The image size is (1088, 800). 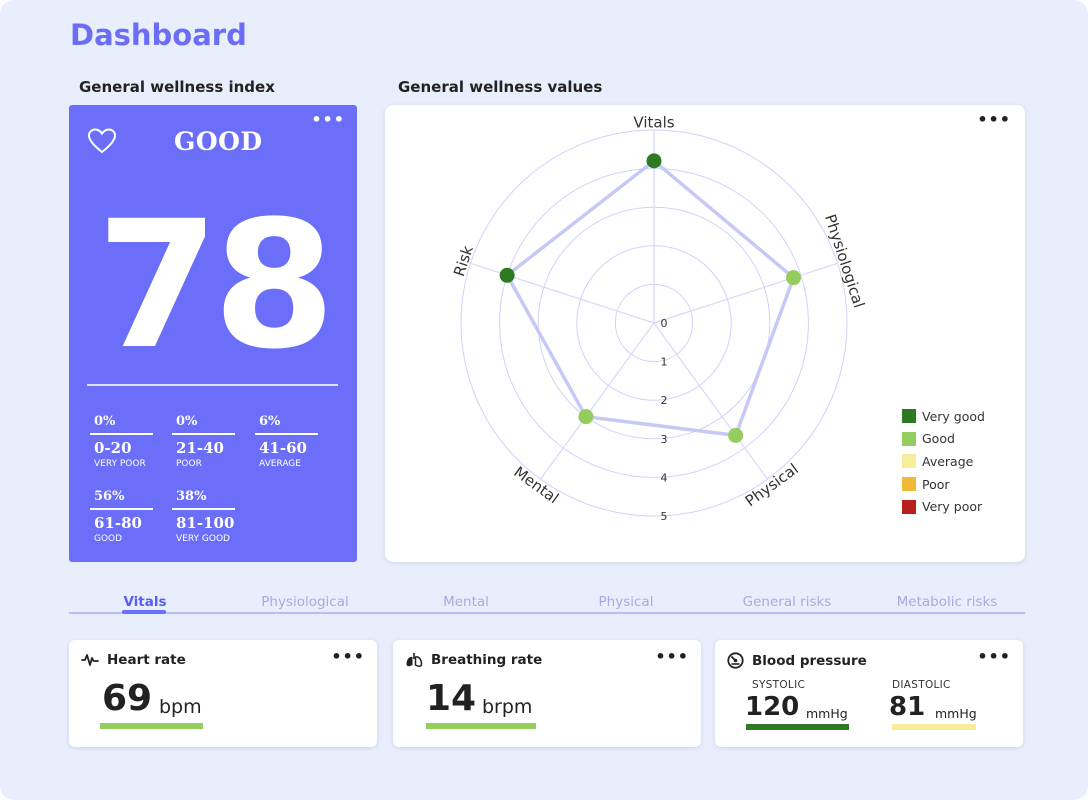 I want to click on range-label: AVERAGE, so click(x=280, y=464).